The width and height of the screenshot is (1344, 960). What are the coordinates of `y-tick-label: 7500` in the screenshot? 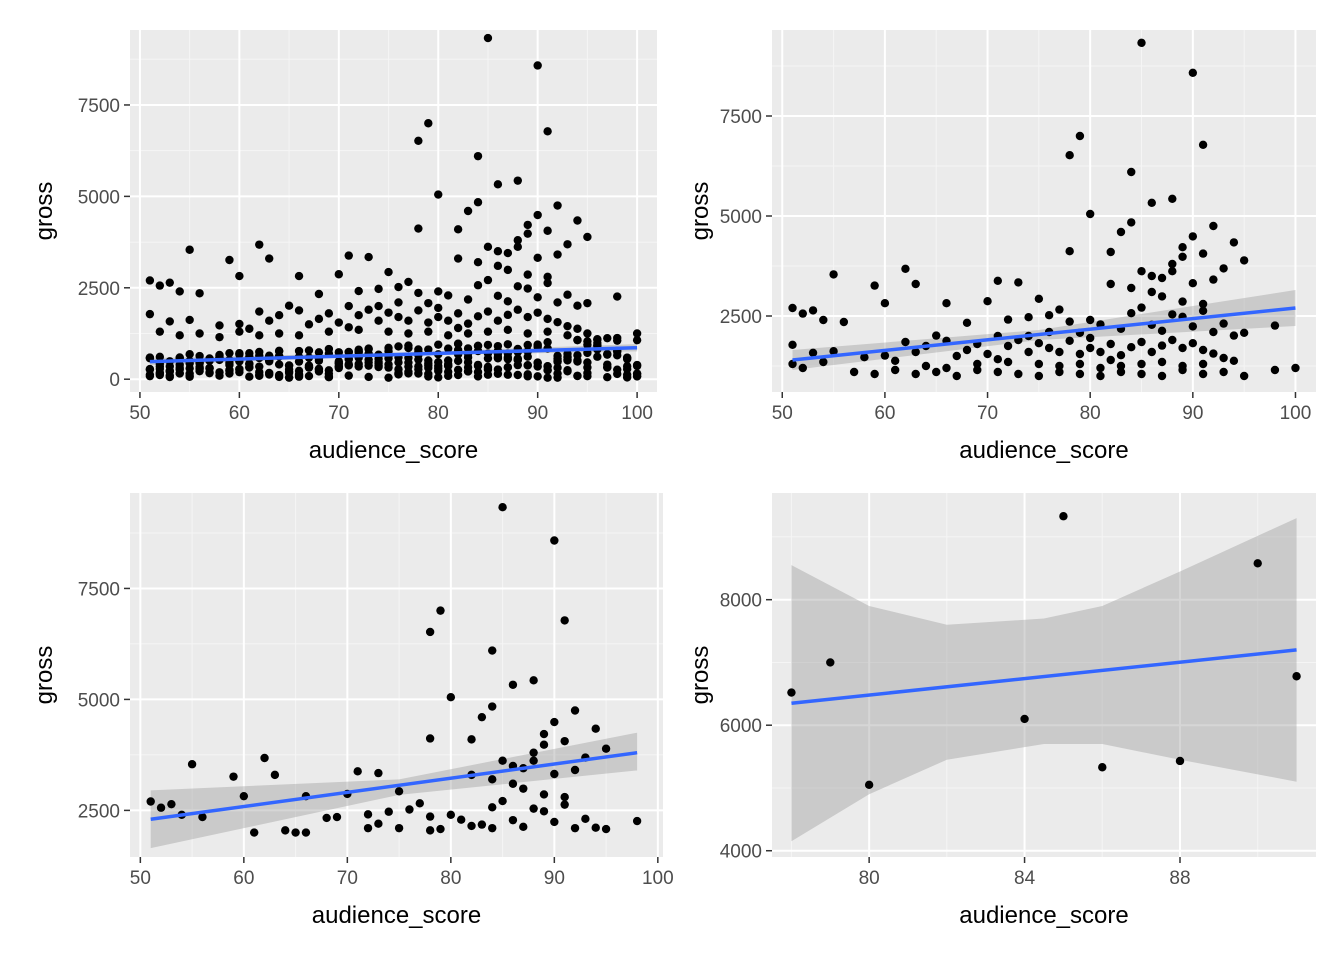 It's located at (741, 117).